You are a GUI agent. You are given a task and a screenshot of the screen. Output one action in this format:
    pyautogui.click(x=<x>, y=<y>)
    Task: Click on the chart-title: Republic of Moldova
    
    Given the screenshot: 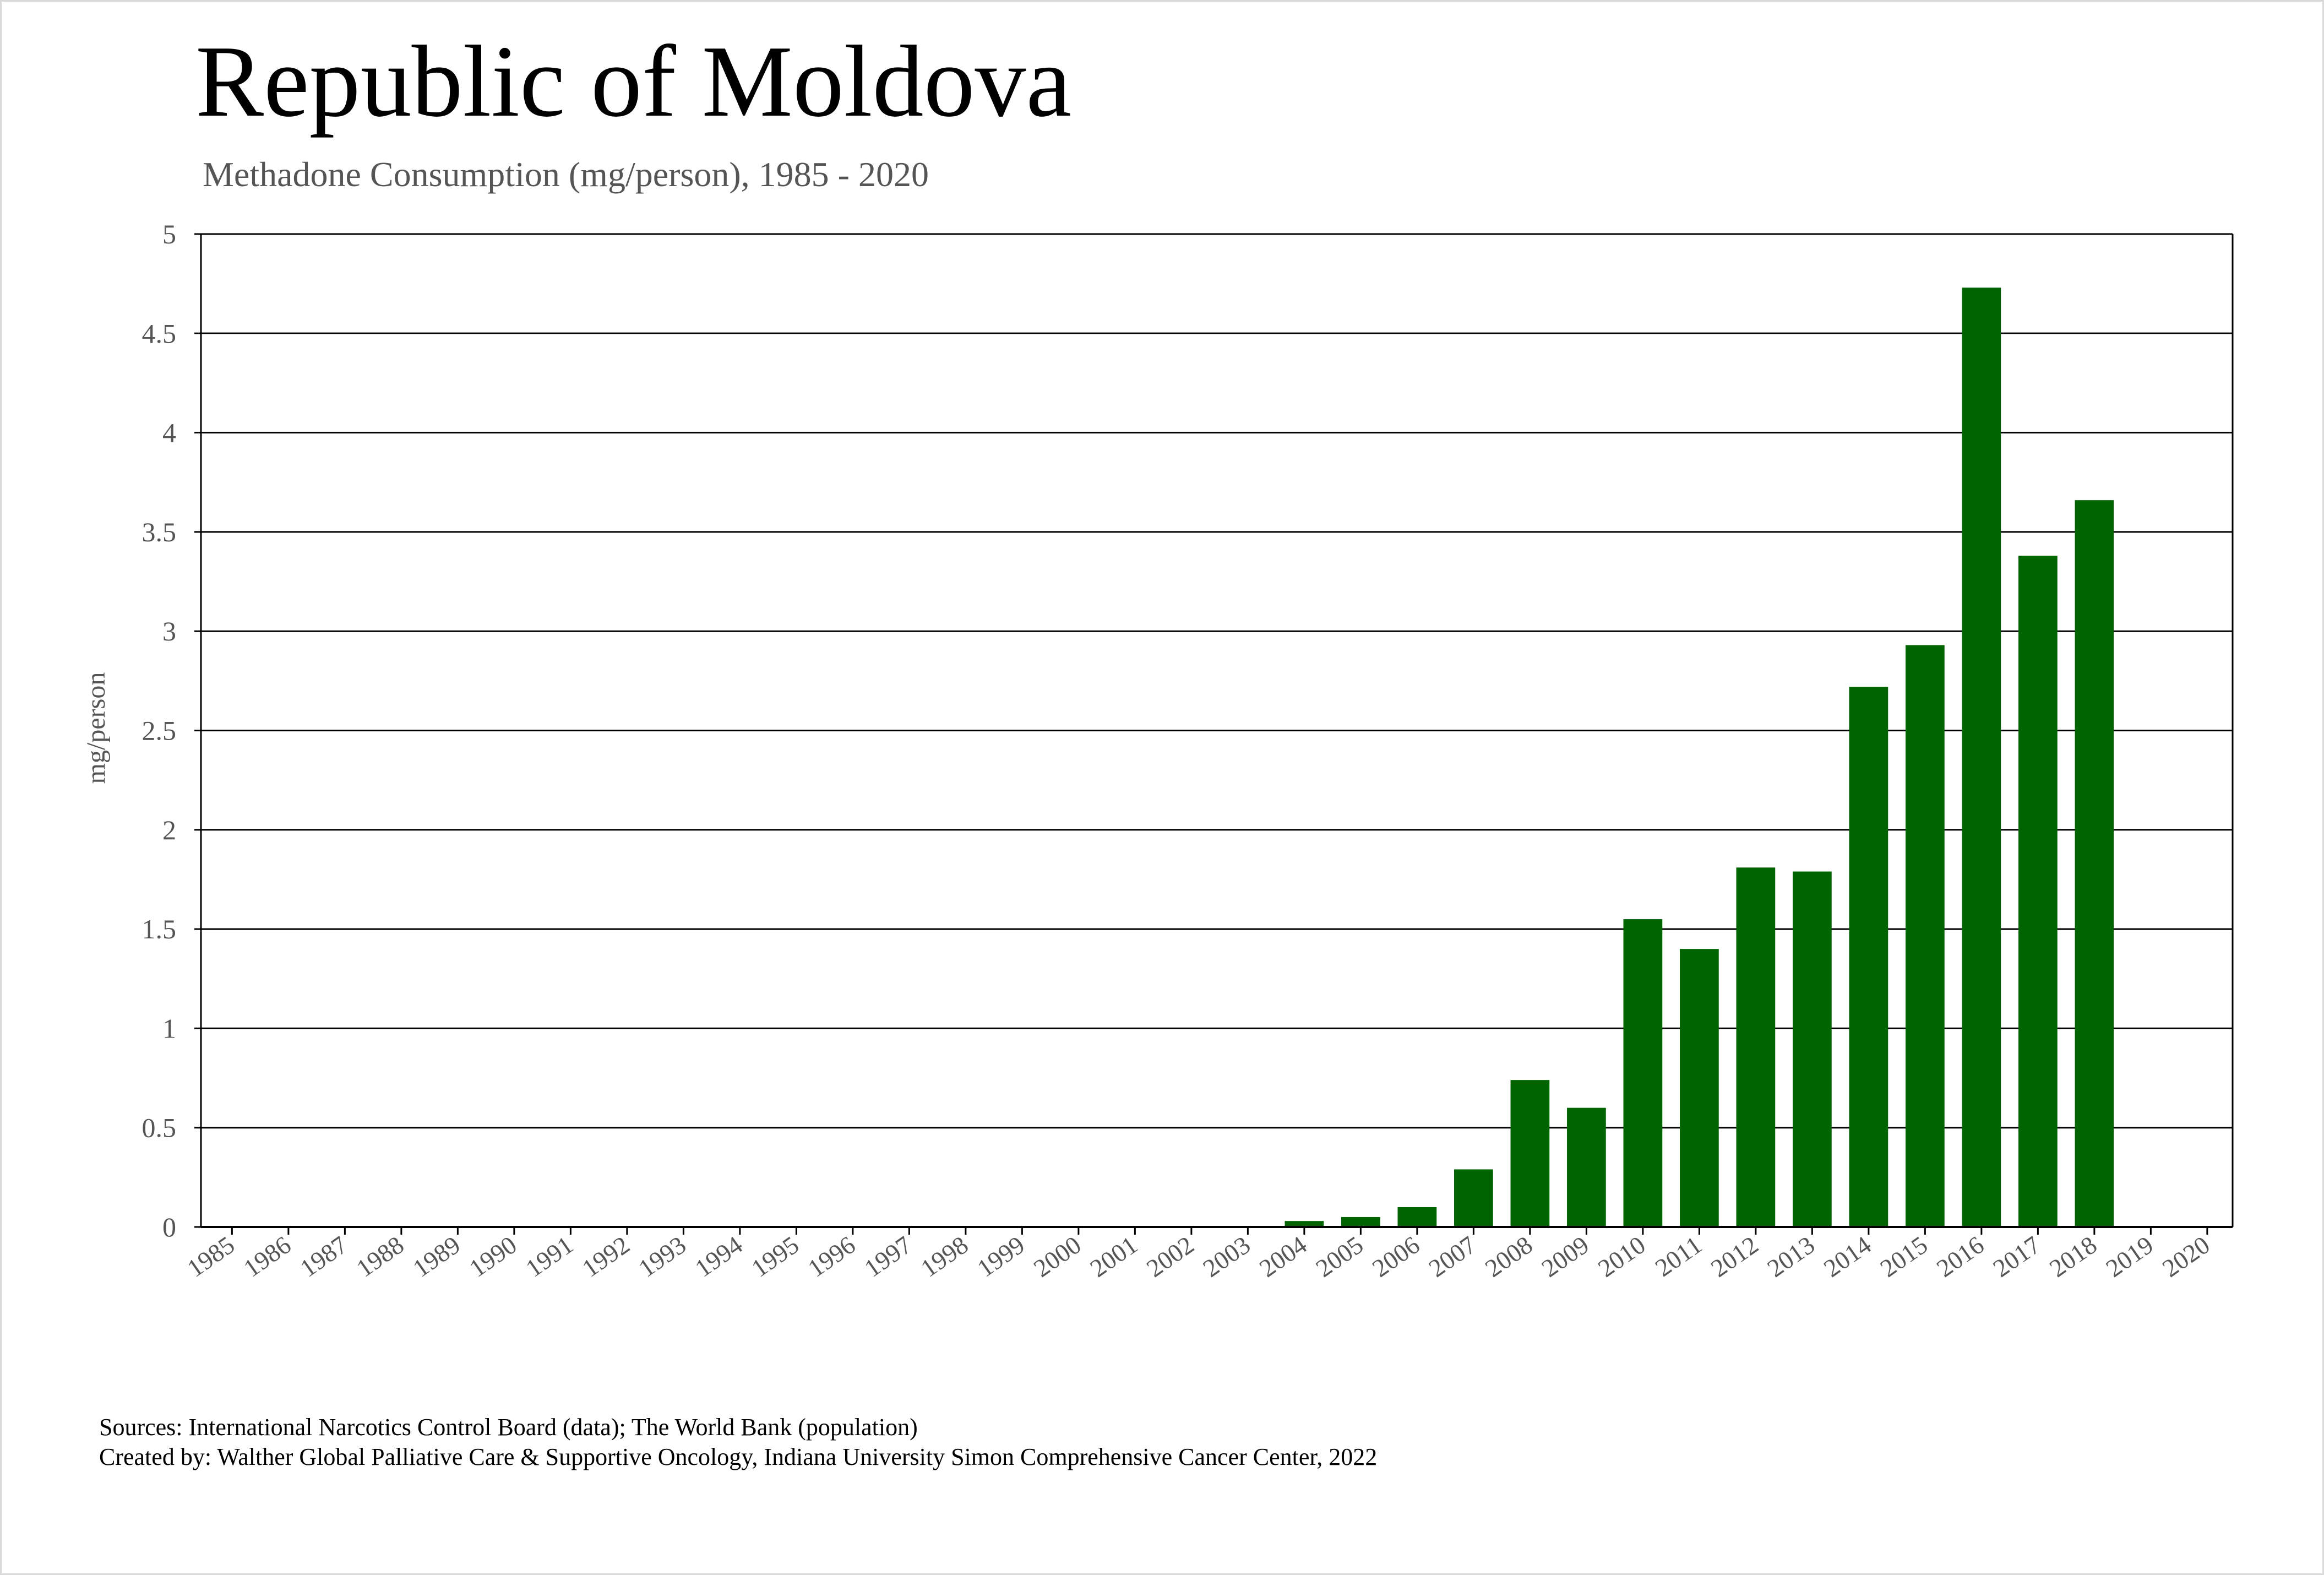 What is the action you would take?
    pyautogui.click(x=633, y=82)
    